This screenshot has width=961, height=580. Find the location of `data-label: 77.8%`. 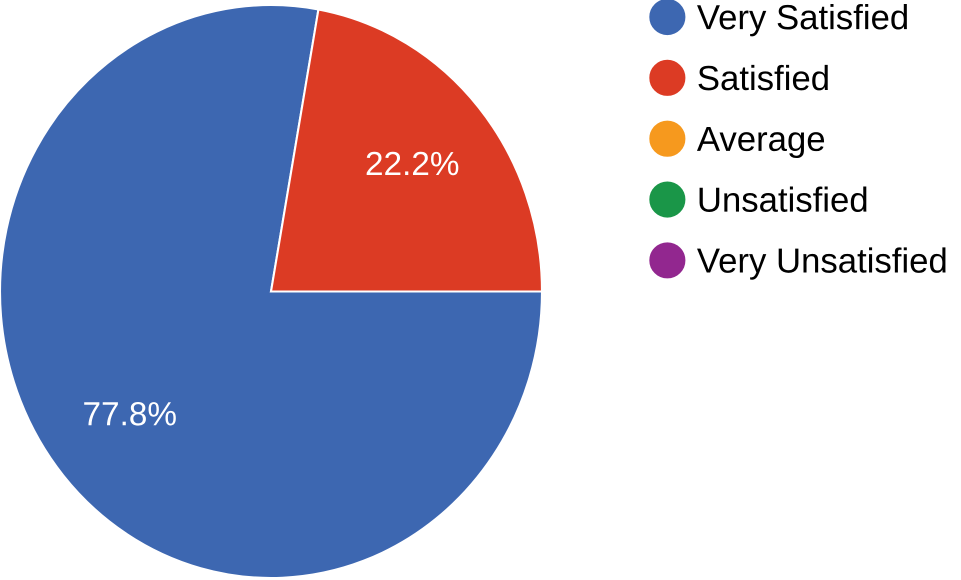

data-label: 77.8% is located at coordinates (130, 414).